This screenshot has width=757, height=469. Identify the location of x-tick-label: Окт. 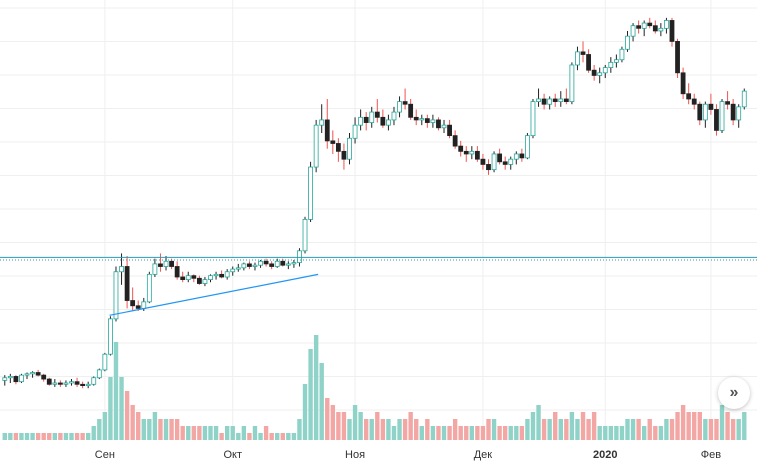
(232, 455).